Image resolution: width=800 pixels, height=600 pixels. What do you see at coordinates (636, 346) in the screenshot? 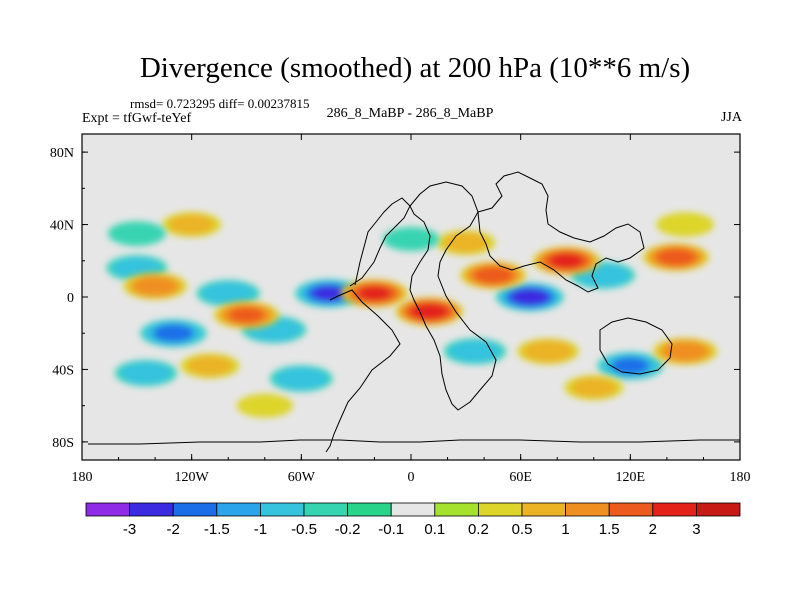
I see `coastline-australia` at bounding box center [636, 346].